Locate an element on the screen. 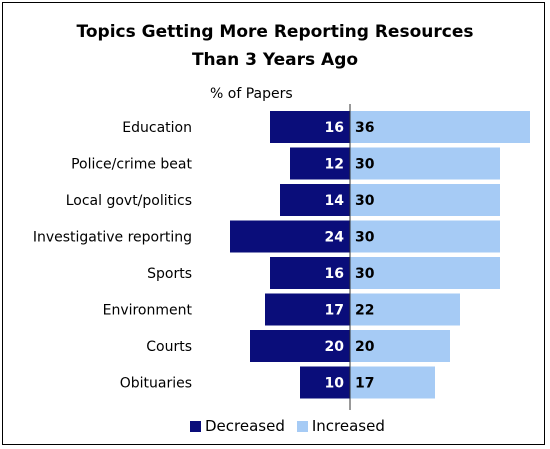 Image resolution: width=550 pixels, height=449 pixels. value-label-decreased-investigative-reporting: 24 is located at coordinates (335, 238).